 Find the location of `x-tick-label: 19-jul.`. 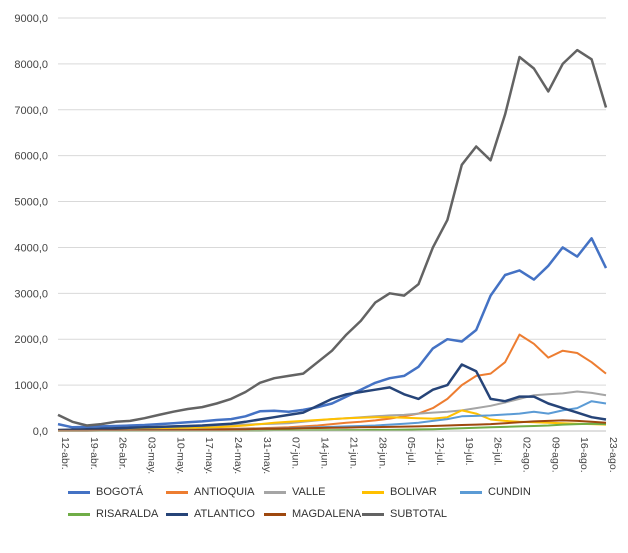

x-tick-label: 19-jul. is located at coordinates (469, 451).